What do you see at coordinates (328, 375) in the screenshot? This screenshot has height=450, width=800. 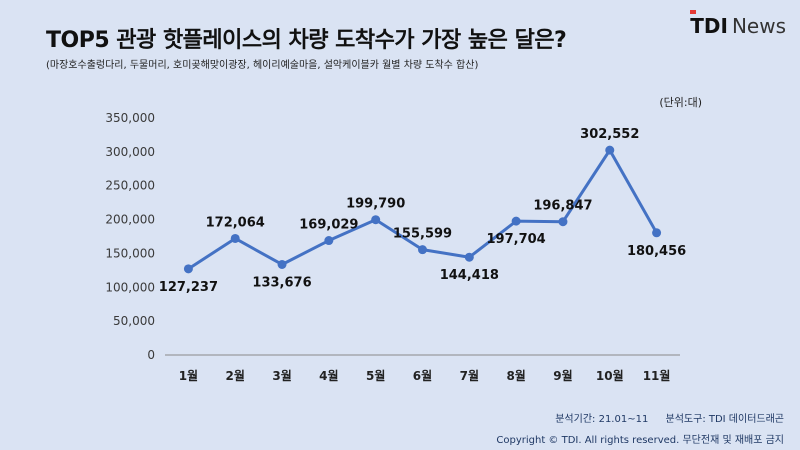 I see `x-tick-label: 4월` at bounding box center [328, 375].